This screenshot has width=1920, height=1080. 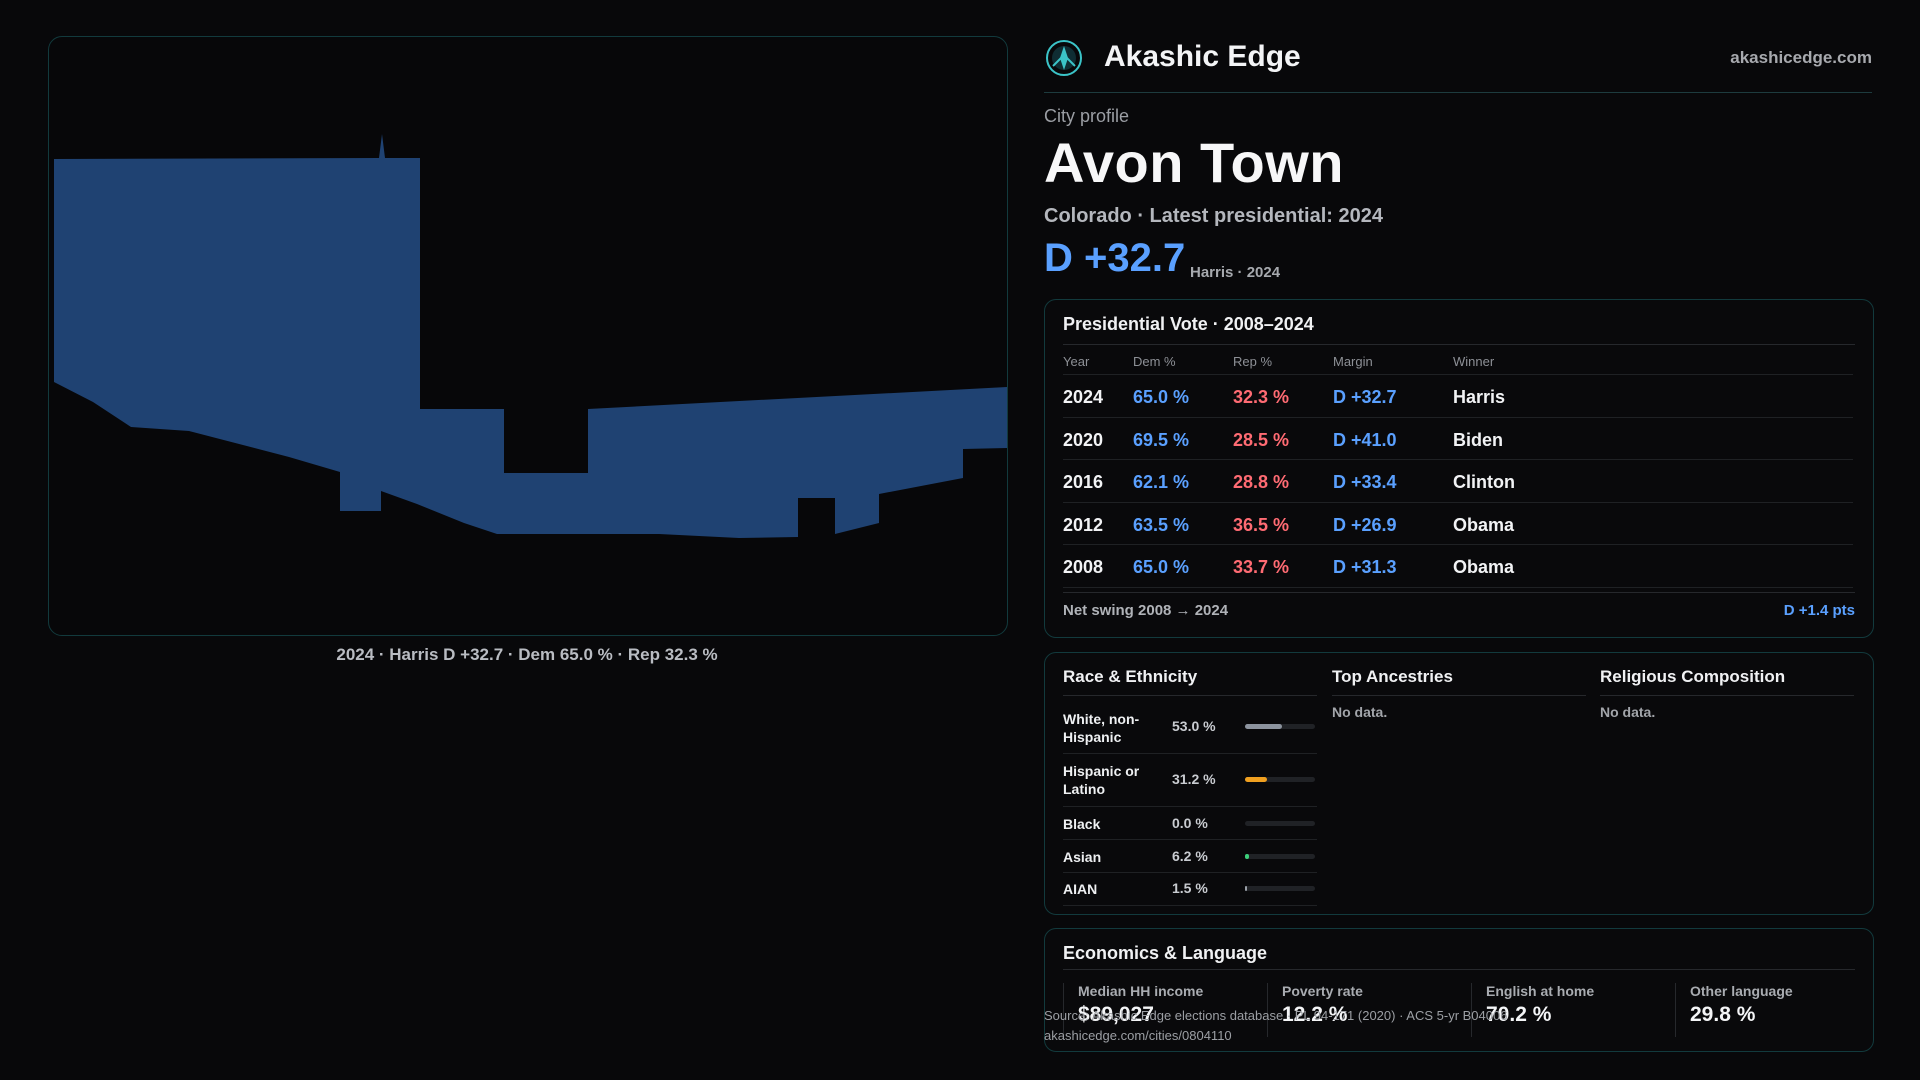 What do you see at coordinates (1365, 567) in the screenshot?
I see `margin-cell: D +31.3` at bounding box center [1365, 567].